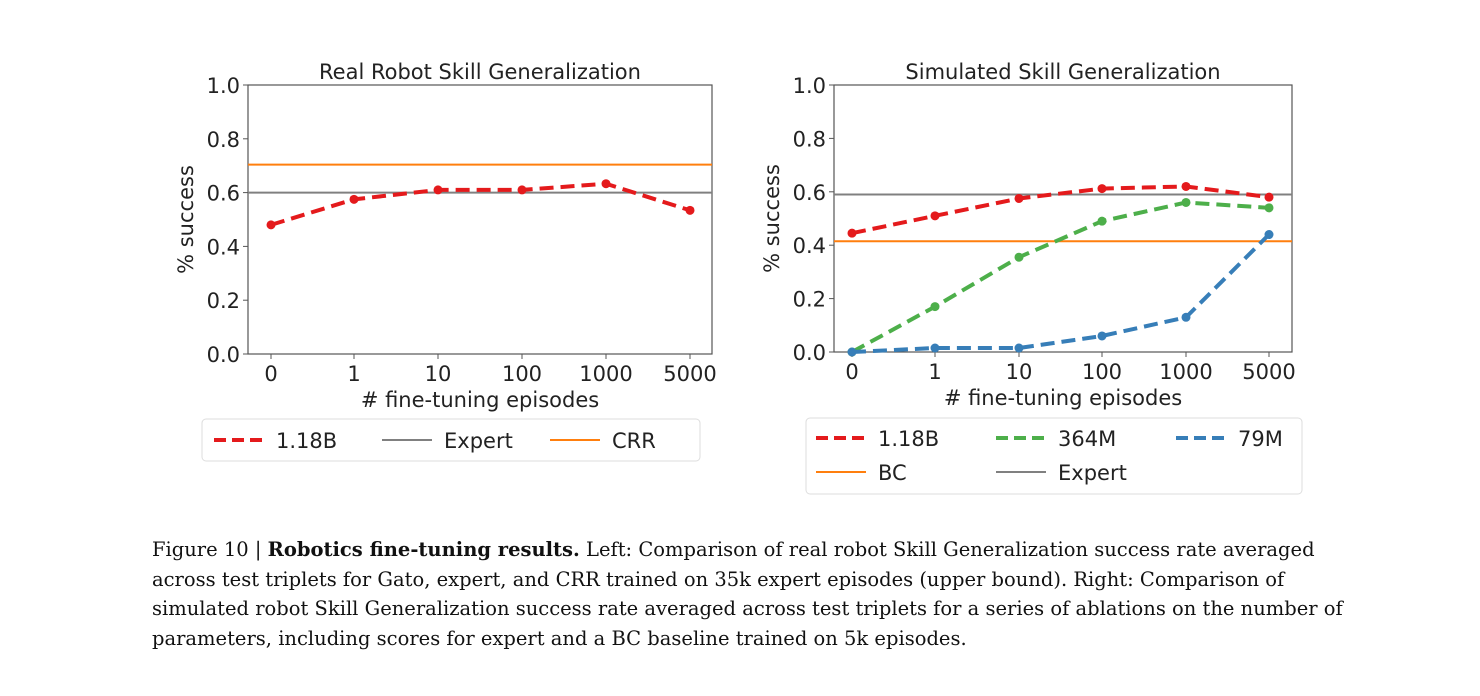 The height and width of the screenshot is (696, 1480). What do you see at coordinates (480, 72) in the screenshot?
I see `chart-title: Real Robot Skill Generalization` at bounding box center [480, 72].